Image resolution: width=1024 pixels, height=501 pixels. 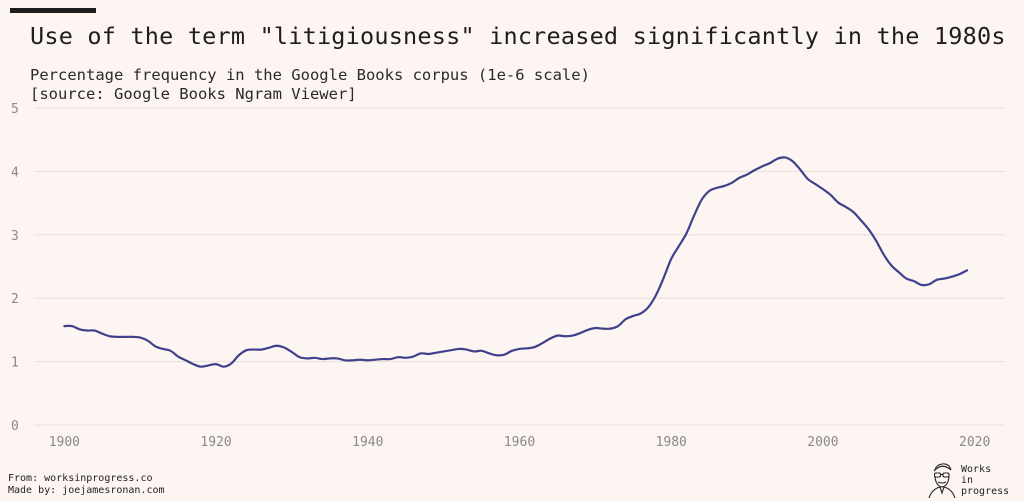 What do you see at coordinates (15, 268) in the screenshot?
I see `y-axis-ticks: 0 1 2 3 4 5` at bounding box center [15, 268].